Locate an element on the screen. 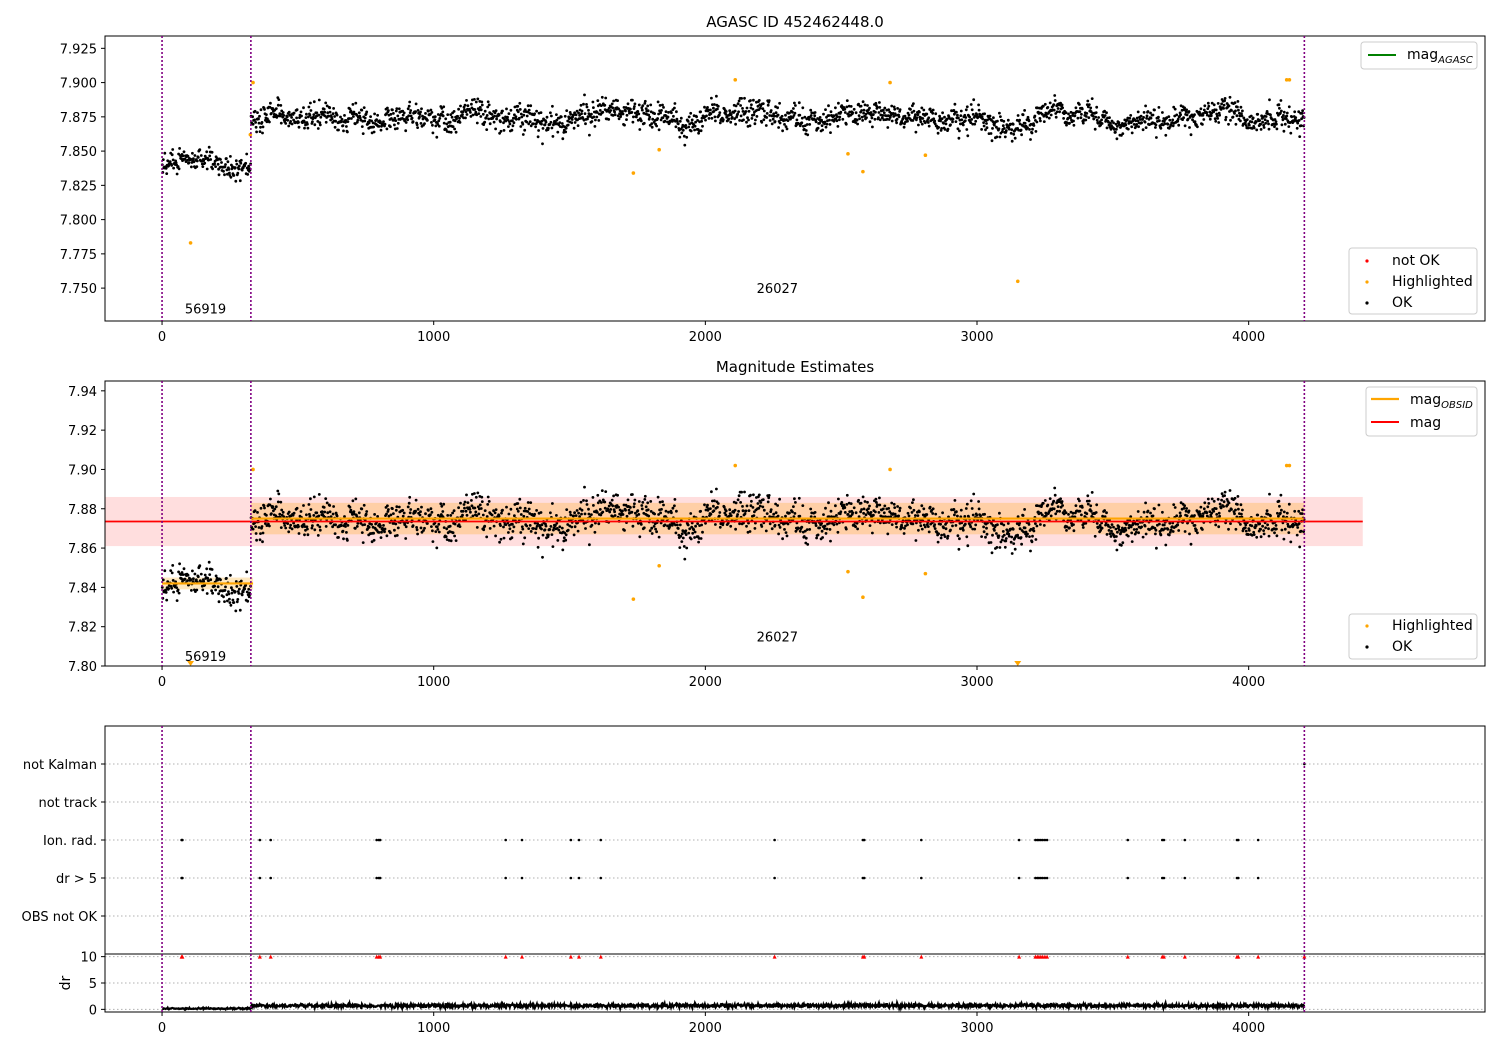 The height and width of the screenshot is (1050, 1500). dr-clipped-marker is located at coordinates (1019, 956).